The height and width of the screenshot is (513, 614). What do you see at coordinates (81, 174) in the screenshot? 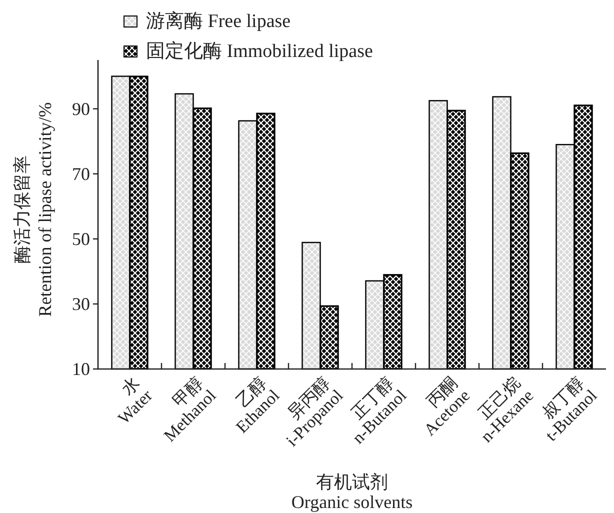
I see `y-tick-label: 70` at bounding box center [81, 174].